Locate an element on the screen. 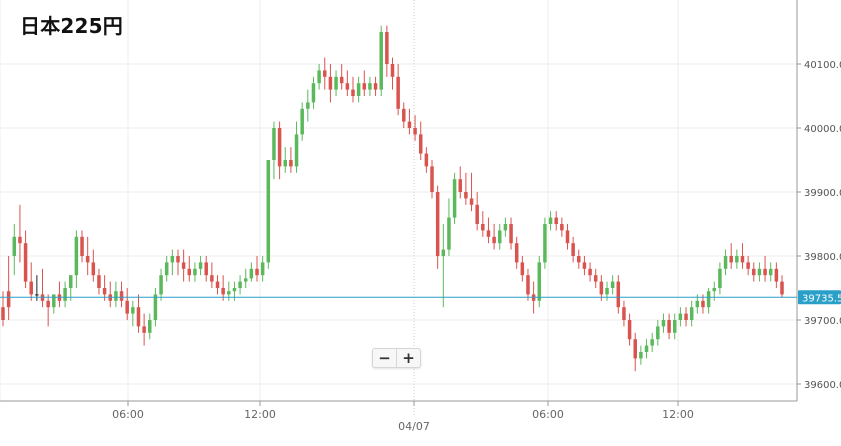 The height and width of the screenshot is (446, 841). y-tick-label: 39600.0 is located at coordinates (822, 385).